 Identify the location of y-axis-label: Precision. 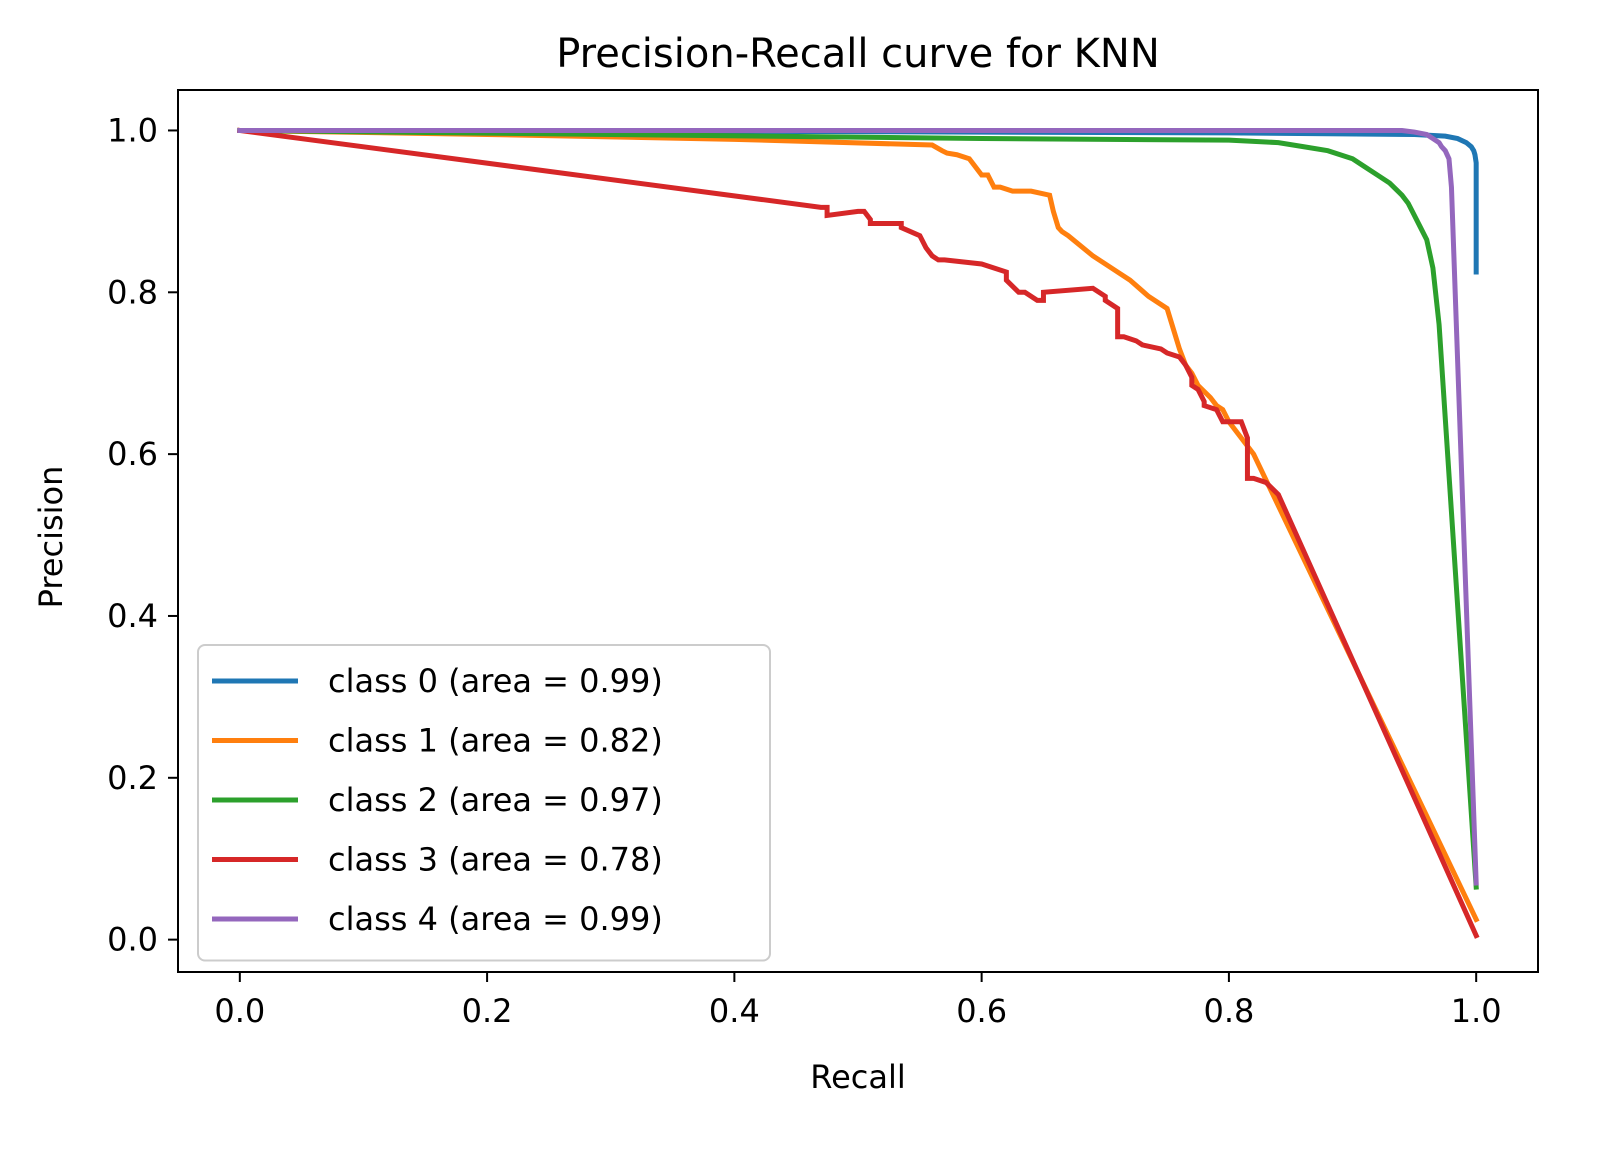
(51, 537).